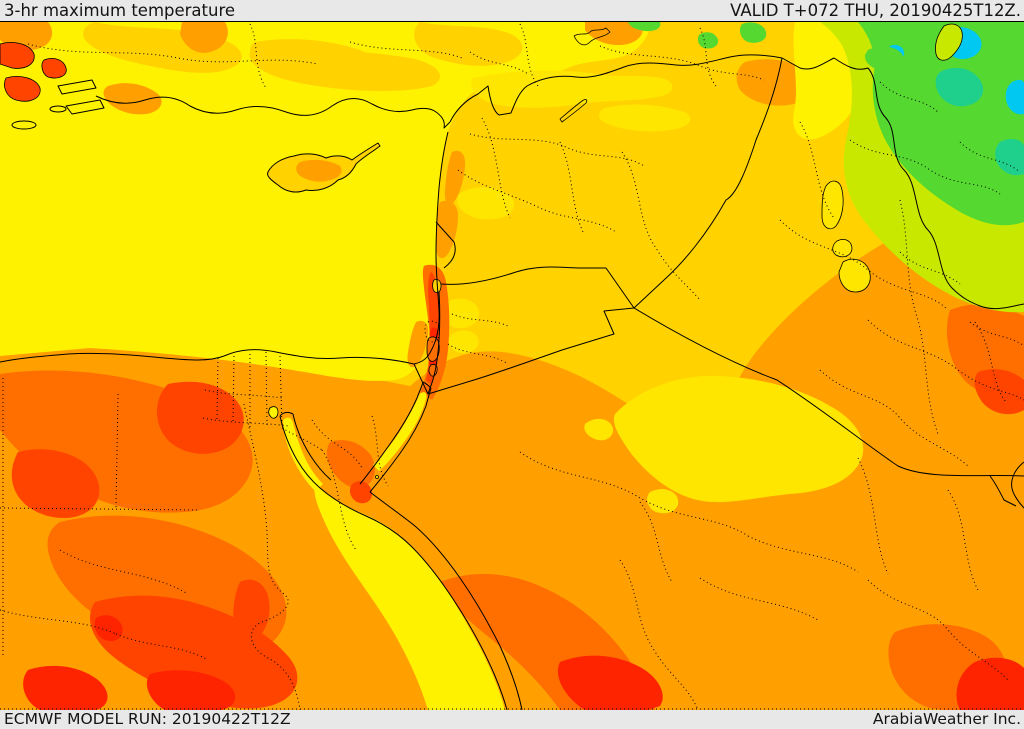 This screenshot has height=729, width=1024. What do you see at coordinates (1017, 485) in the screenshot?
I see `gulf-coast` at bounding box center [1017, 485].